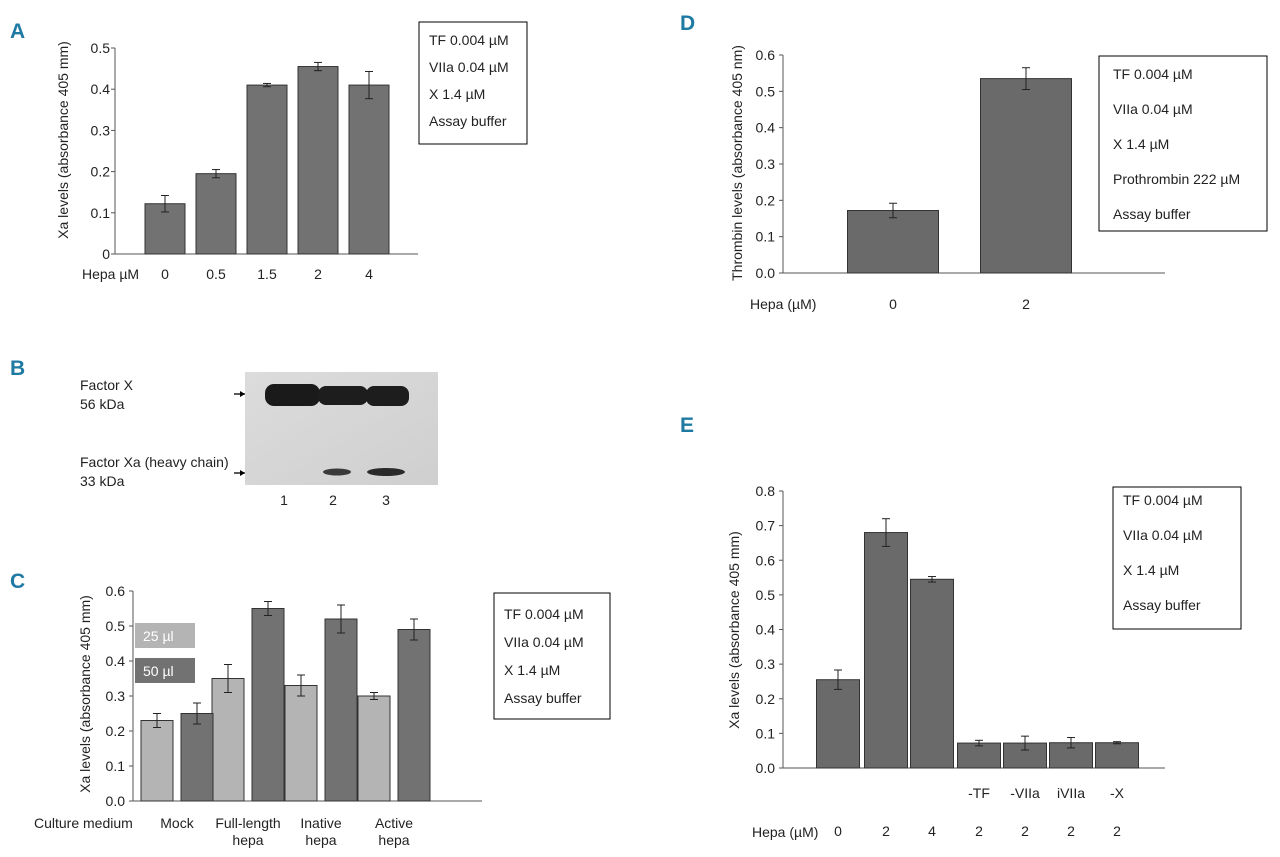 Image resolution: width=1280 pixels, height=857 pixels. I want to click on x-condition-label: -TF, so click(979, 793).